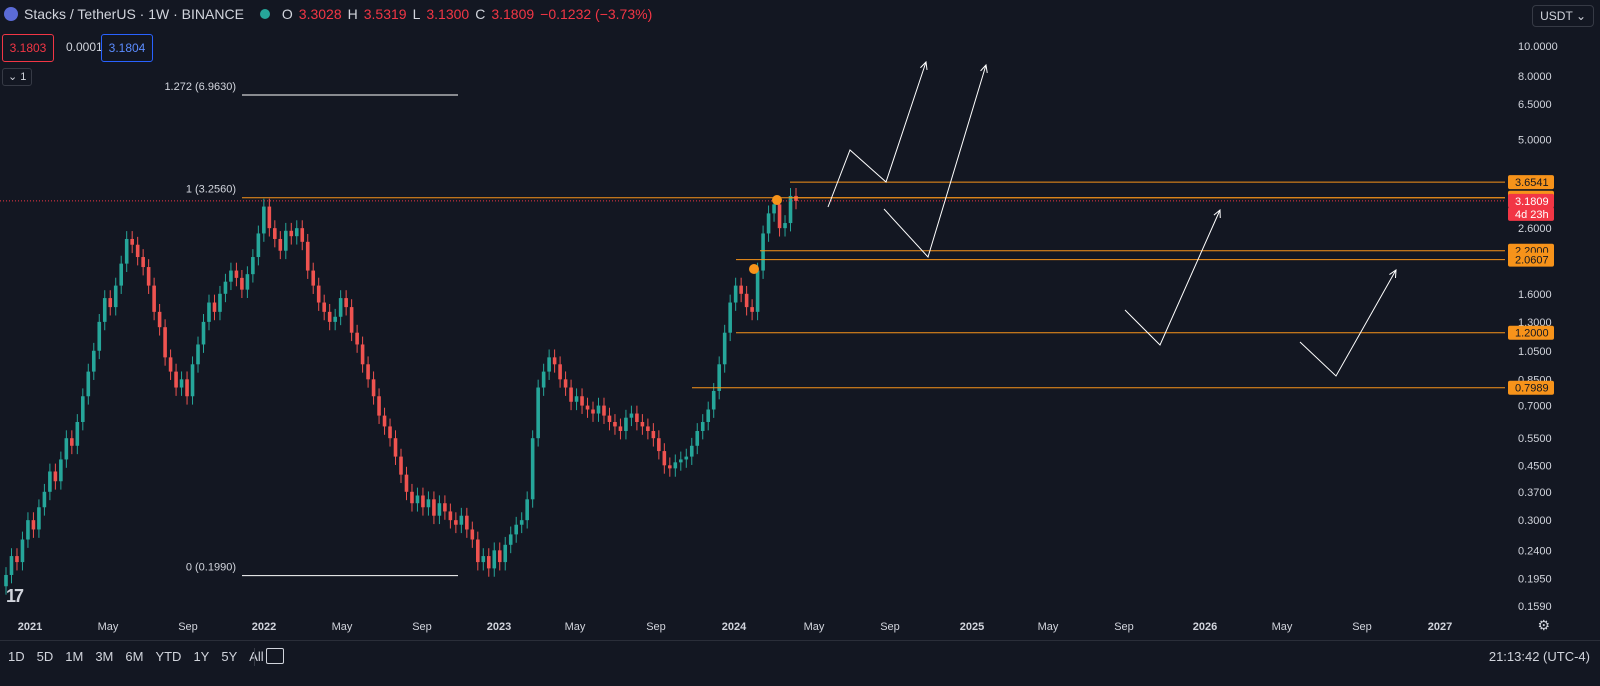 This screenshot has height=686, width=1600. Describe the element at coordinates (352, 14) in the screenshot. I see `high-label: H` at that location.